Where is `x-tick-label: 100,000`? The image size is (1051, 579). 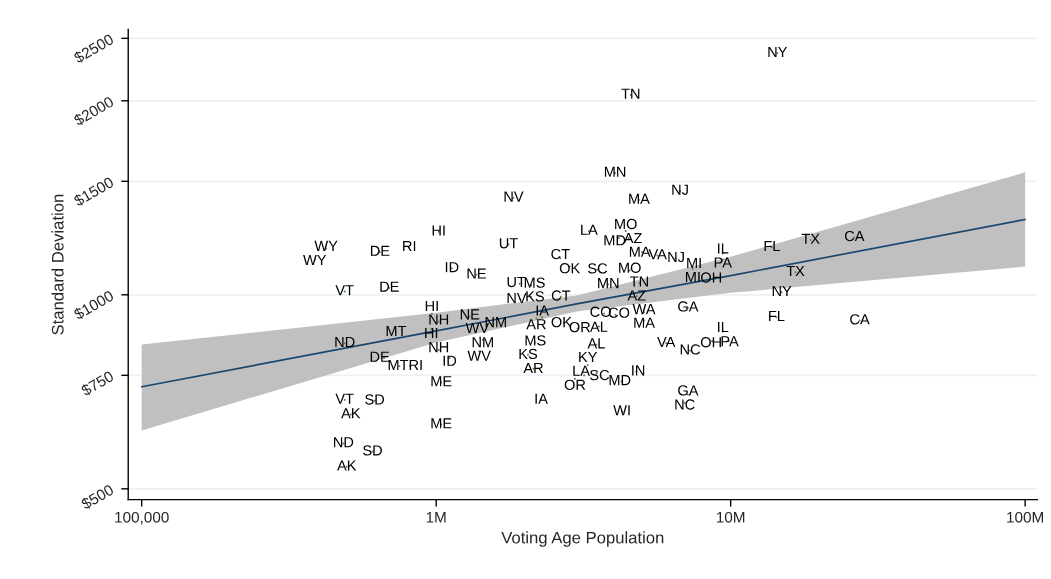 x-tick-label: 100,000 is located at coordinates (142, 518).